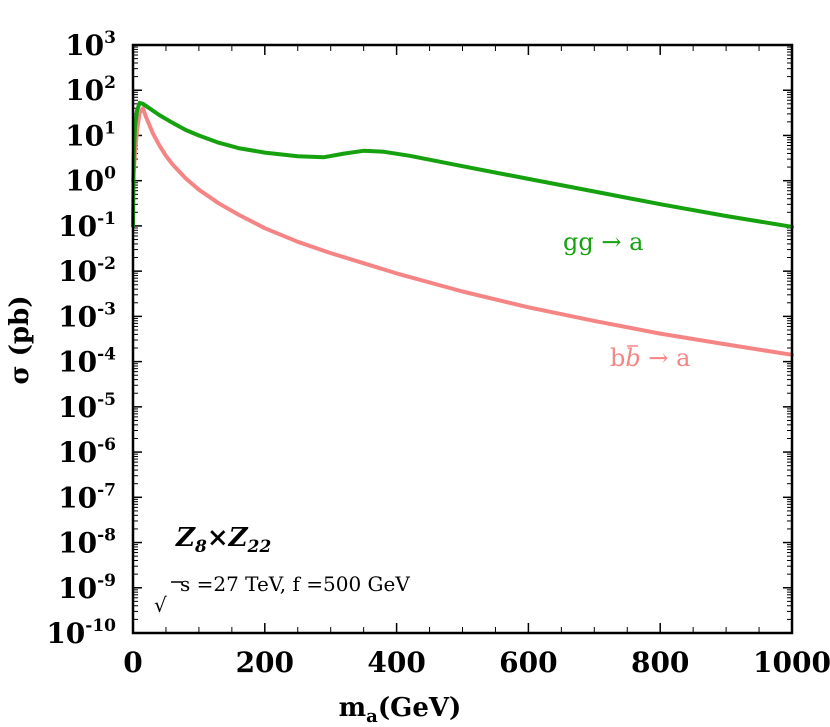 The width and height of the screenshot is (830, 727). I want to click on y-tick-label: 10⁻⁶, so click(87, 452).